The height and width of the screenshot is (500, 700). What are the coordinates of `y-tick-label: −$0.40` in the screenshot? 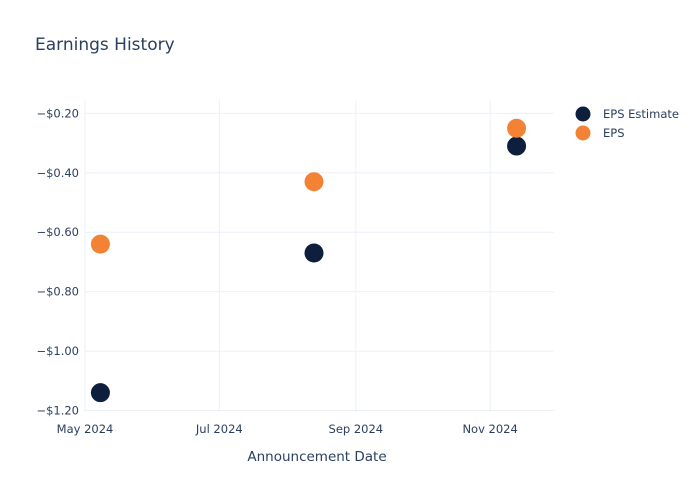 It's located at (57, 173).